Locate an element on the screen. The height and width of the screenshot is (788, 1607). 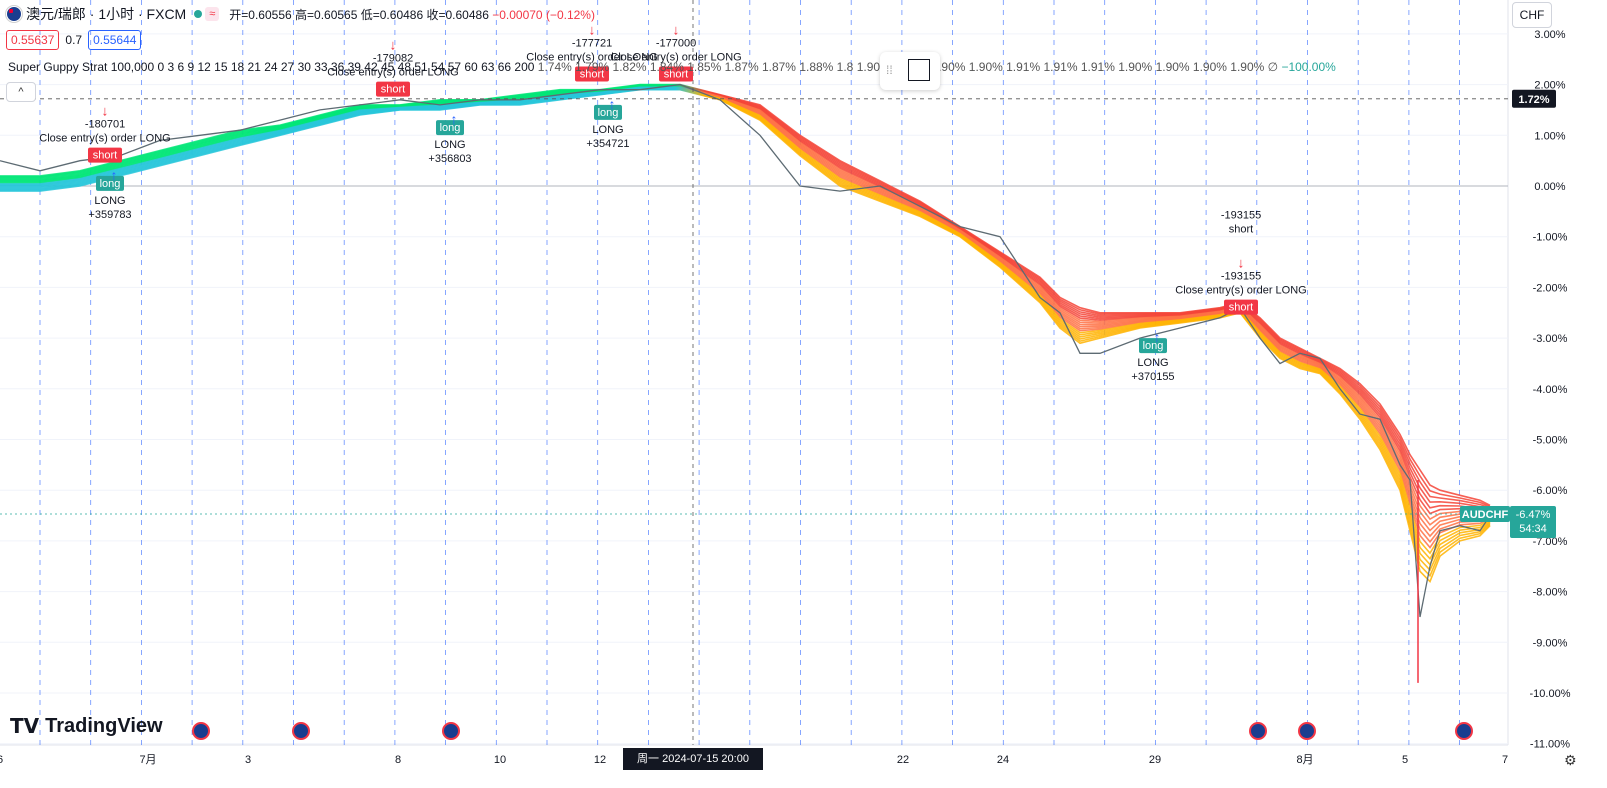
bid-ask-panel: 0.55637 0.7 0.55644 is located at coordinates (74, 40).